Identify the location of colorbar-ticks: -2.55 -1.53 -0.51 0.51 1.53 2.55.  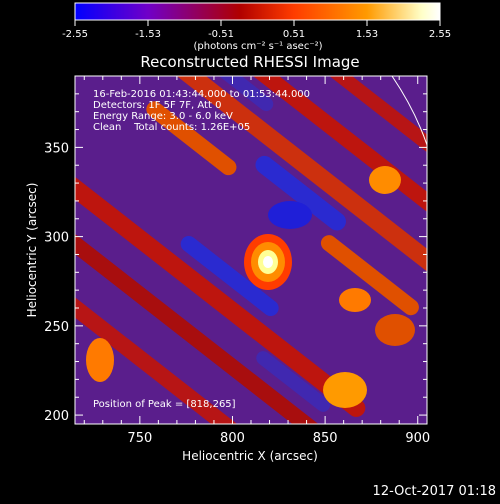
(256, 30).